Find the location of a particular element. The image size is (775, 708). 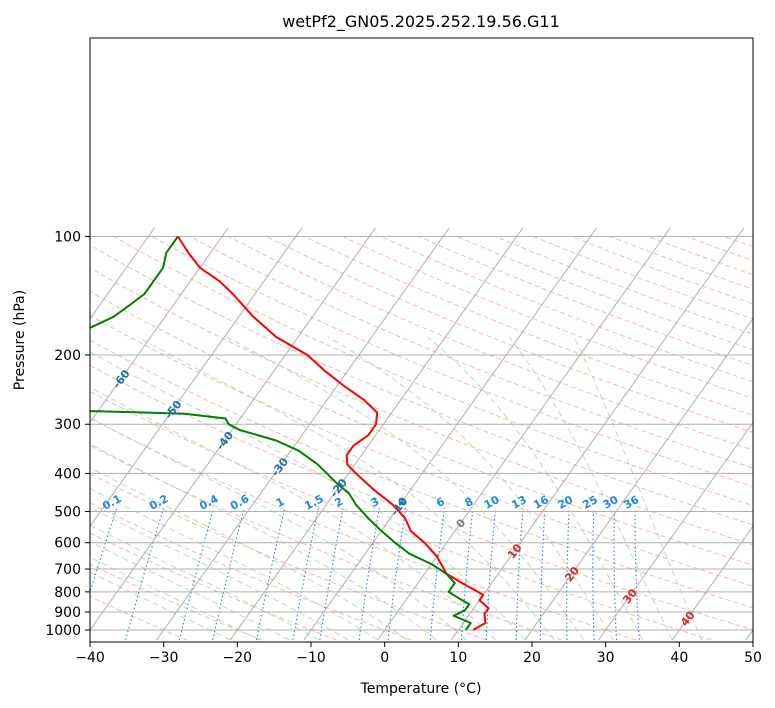

x-tick-label: 30 is located at coordinates (606, 658).